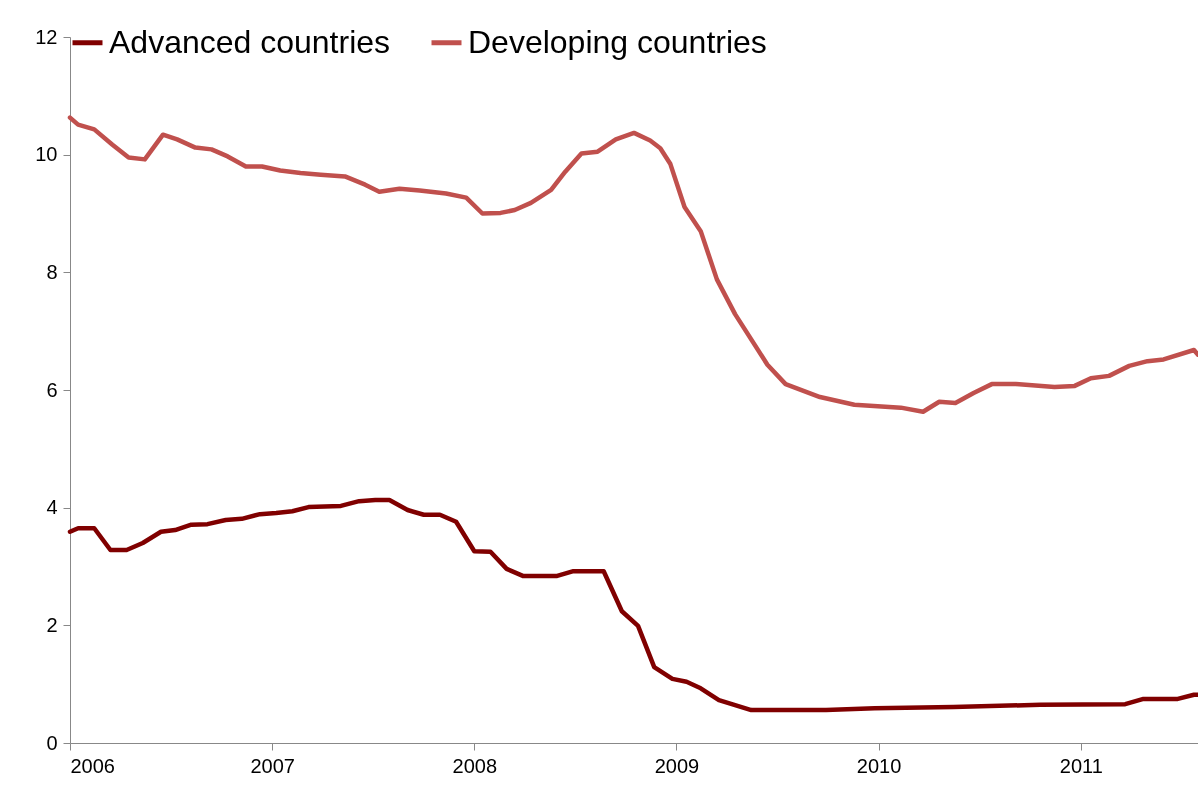 The height and width of the screenshot is (794, 1198). Describe the element at coordinates (52, 389) in the screenshot. I see `y-tick-label: 6` at that location.